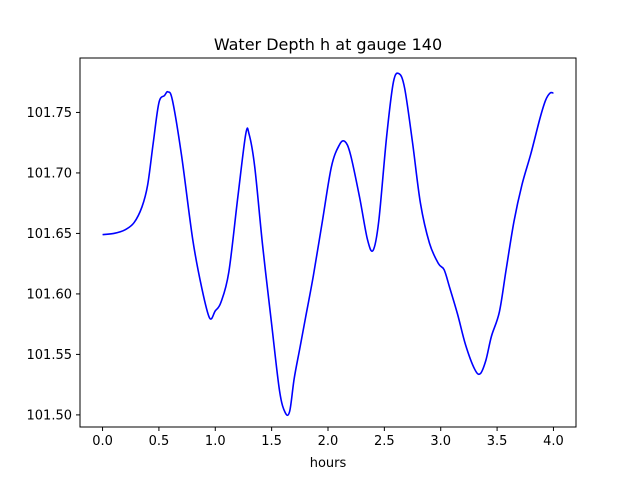  I want to click on x-tick-label: 3.5, so click(497, 441).